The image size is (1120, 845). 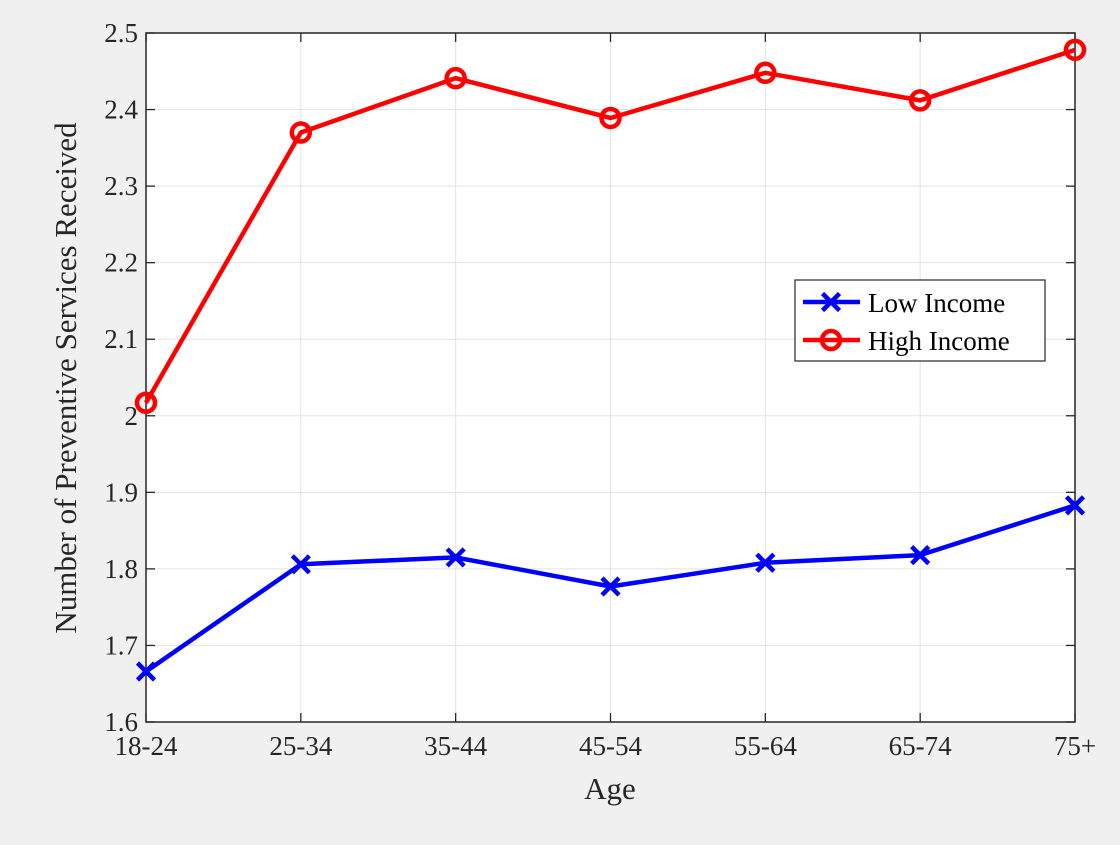 I want to click on y-tick-label: 2.3, so click(x=121, y=186).